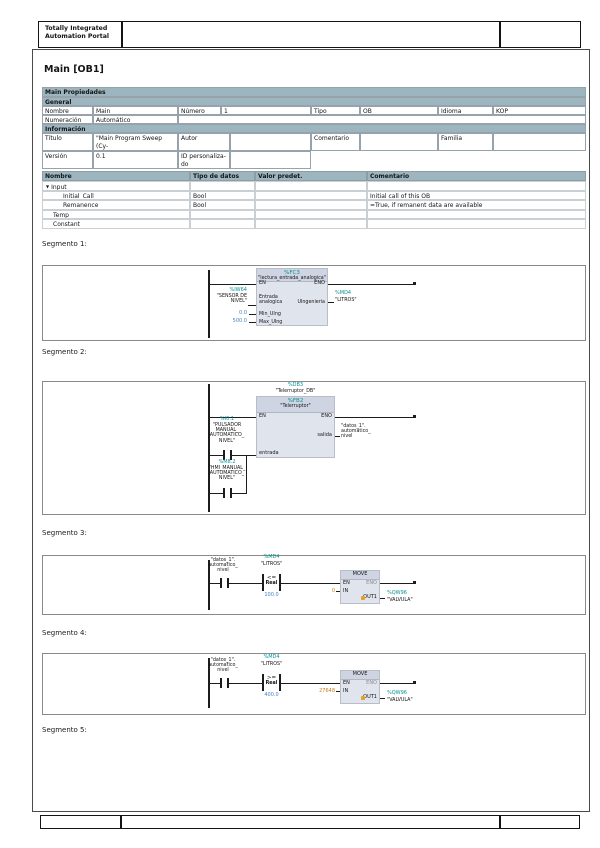 This screenshot has width=600, height=848. What do you see at coordinates (239, 321) in the screenshot?
I see `constant-value: 500.0` at bounding box center [239, 321].